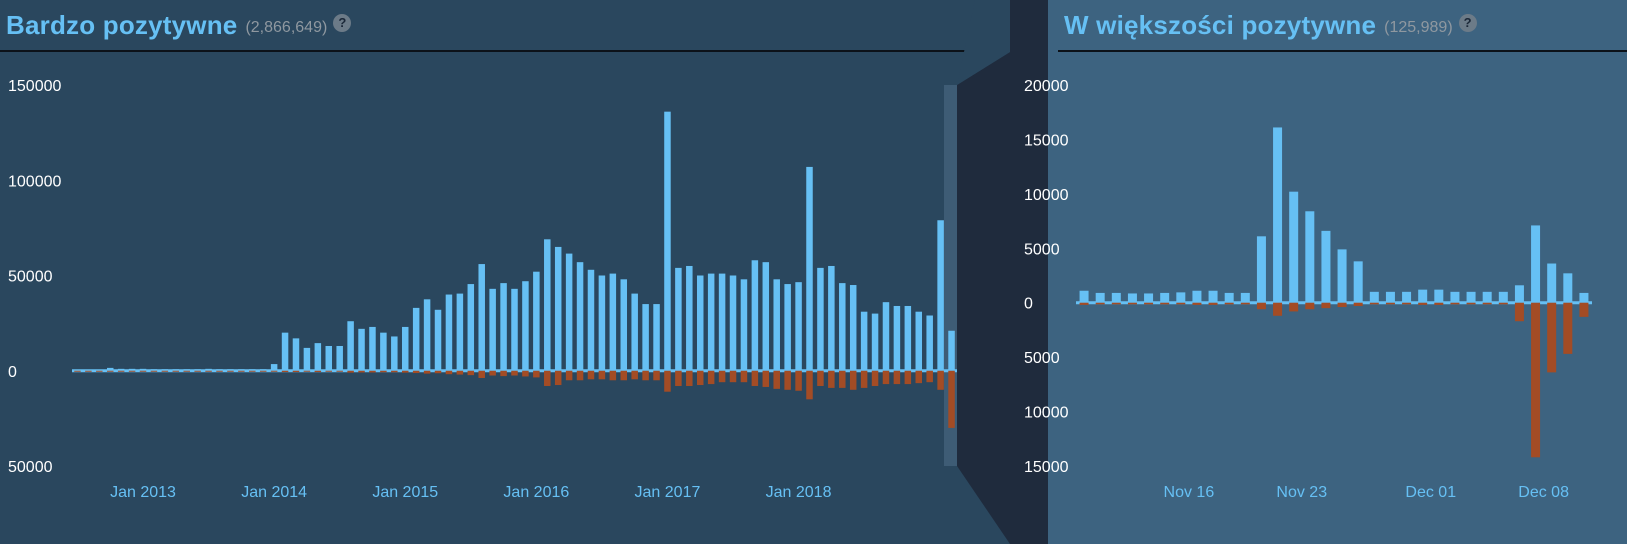 The width and height of the screenshot is (1627, 544). Describe the element at coordinates (1301, 492) in the screenshot. I see `x-tick-label: Nov 23` at that location.